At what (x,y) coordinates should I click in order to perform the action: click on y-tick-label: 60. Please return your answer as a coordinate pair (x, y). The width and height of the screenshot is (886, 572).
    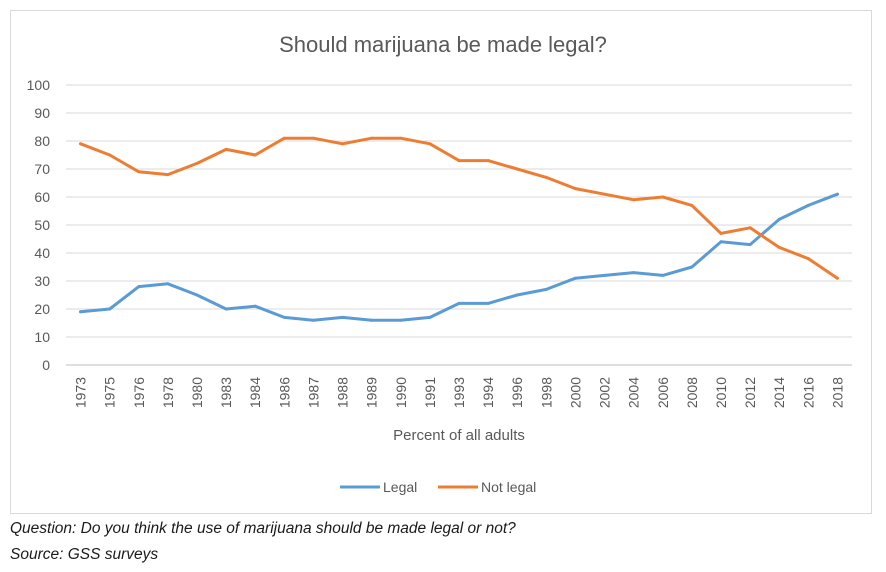
    Looking at the image, I should click on (42, 197).